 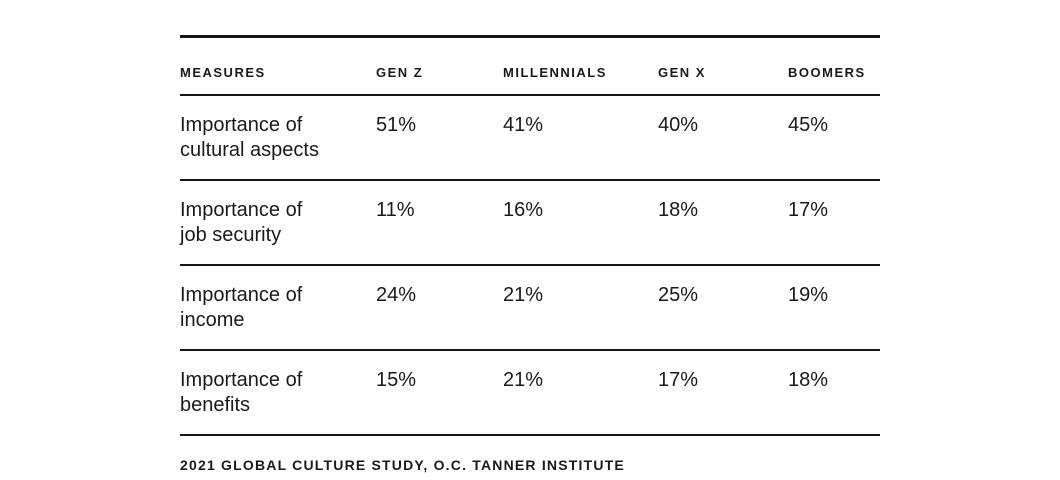 What do you see at coordinates (530, 393) in the screenshot?
I see `table-row-benefits: Importance of benefits 15% 21% 17% 18%` at bounding box center [530, 393].